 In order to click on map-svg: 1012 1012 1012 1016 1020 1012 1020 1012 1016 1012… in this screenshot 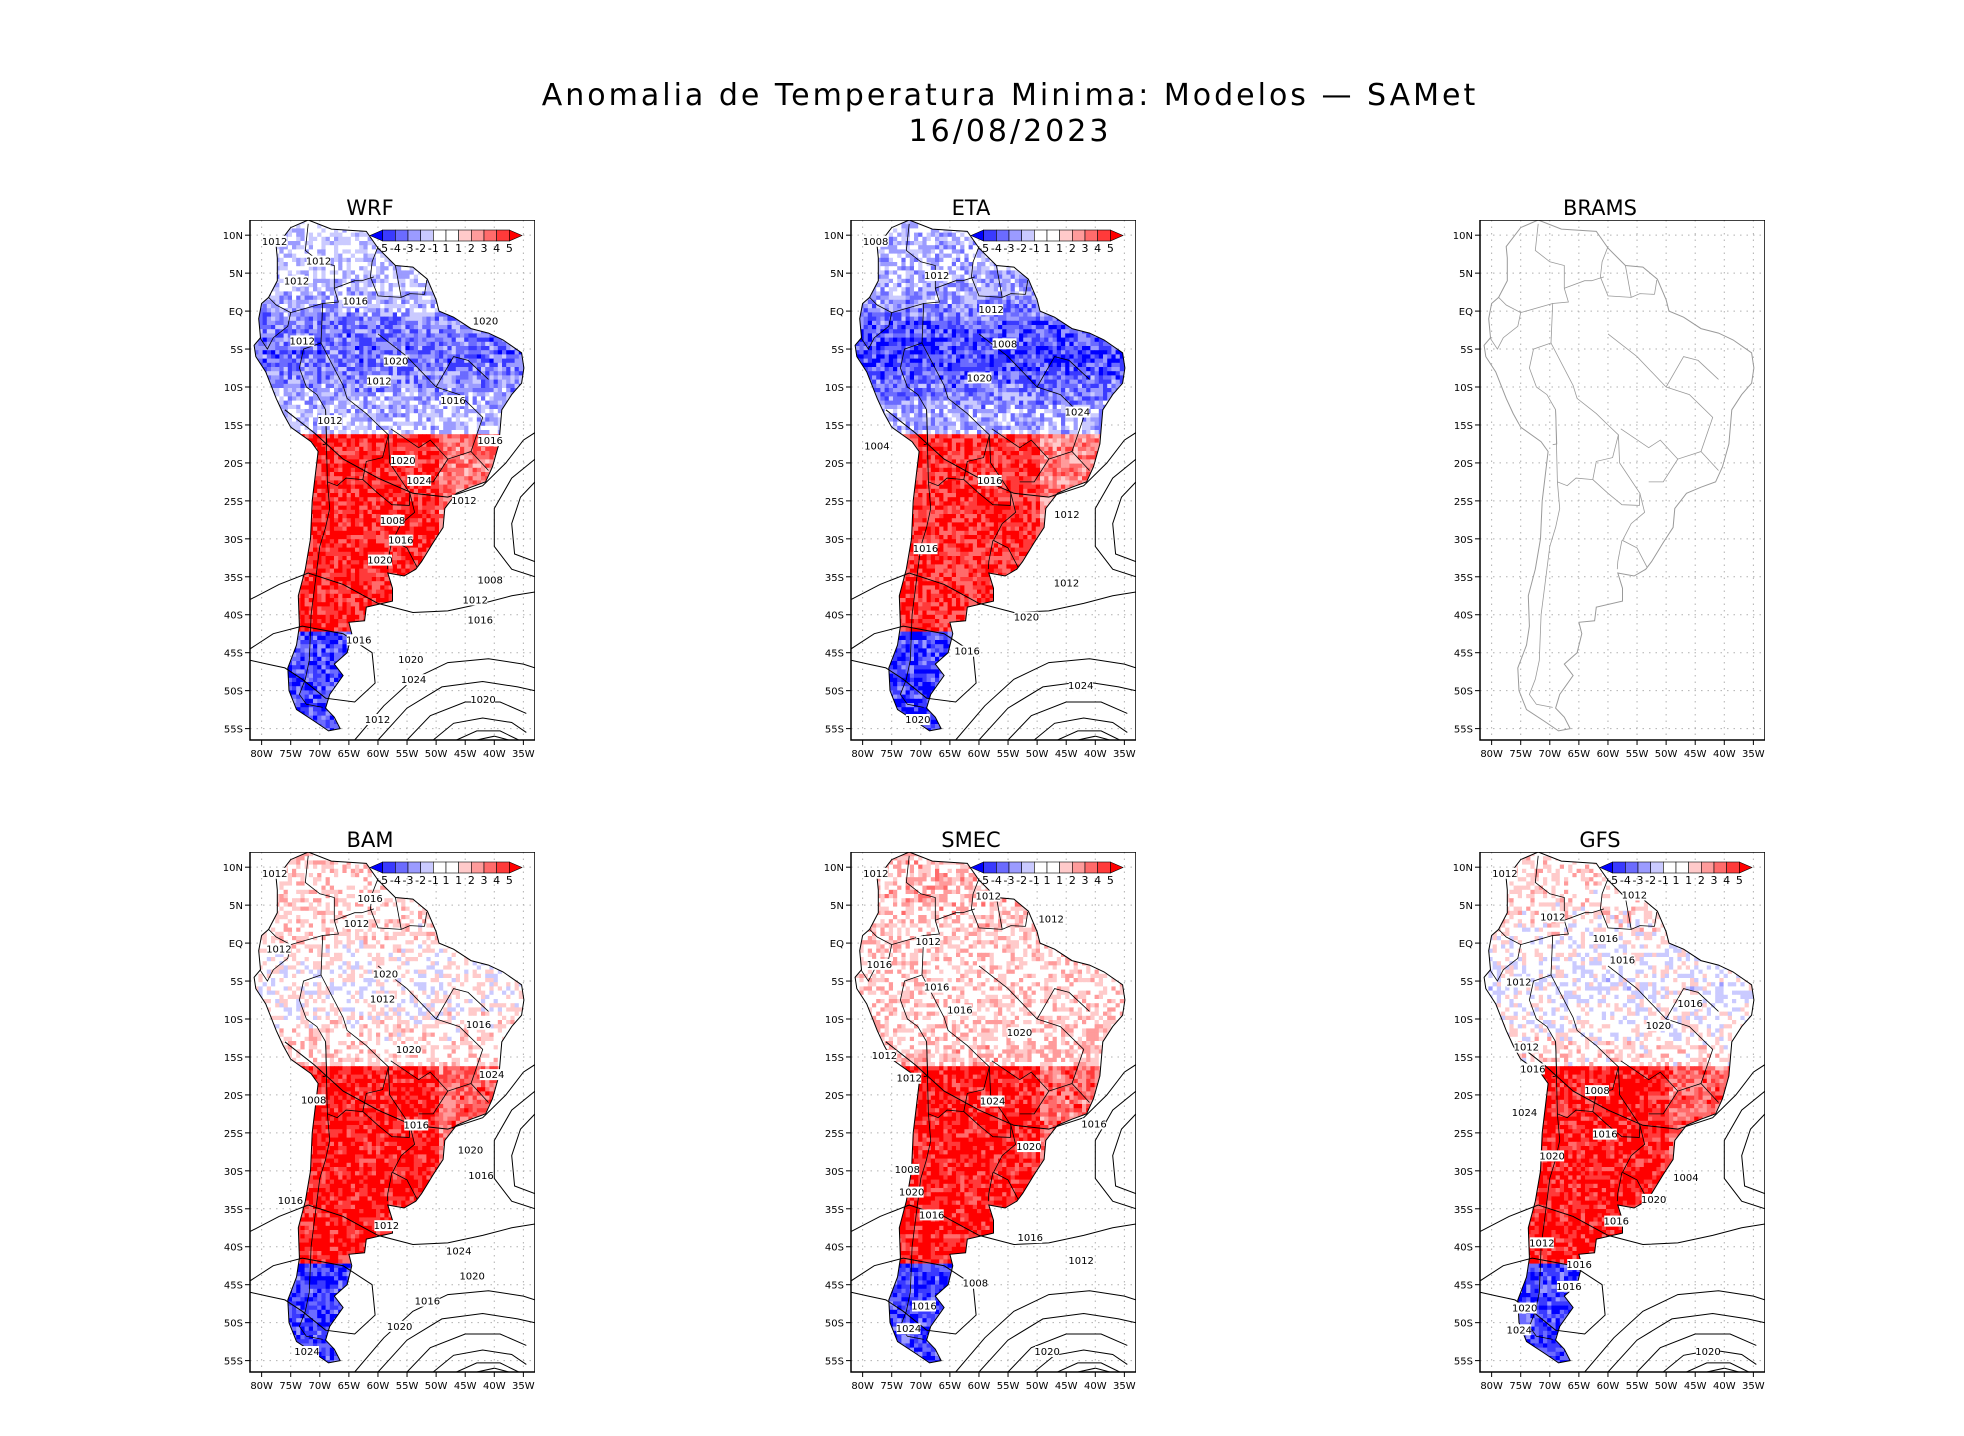, I will do `click(379, 490)`.